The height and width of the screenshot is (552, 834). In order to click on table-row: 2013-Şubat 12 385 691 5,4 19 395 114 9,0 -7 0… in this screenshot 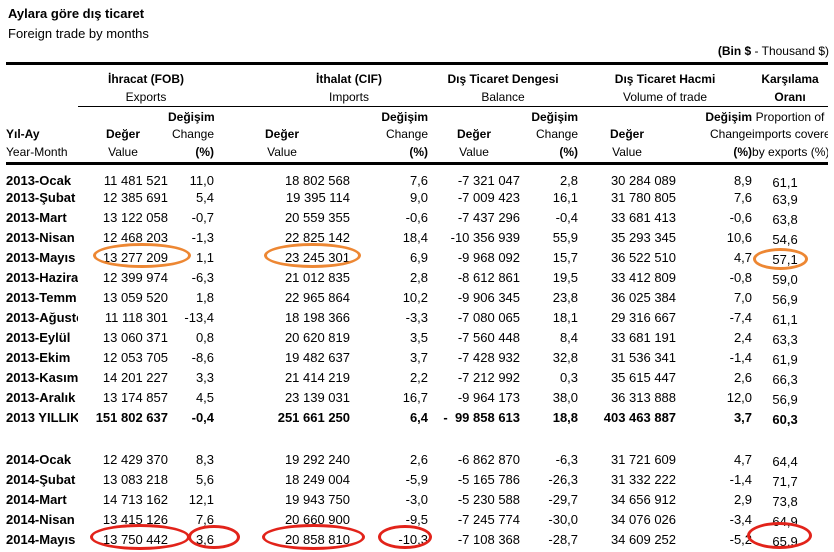, I will do `click(417, 198)`.